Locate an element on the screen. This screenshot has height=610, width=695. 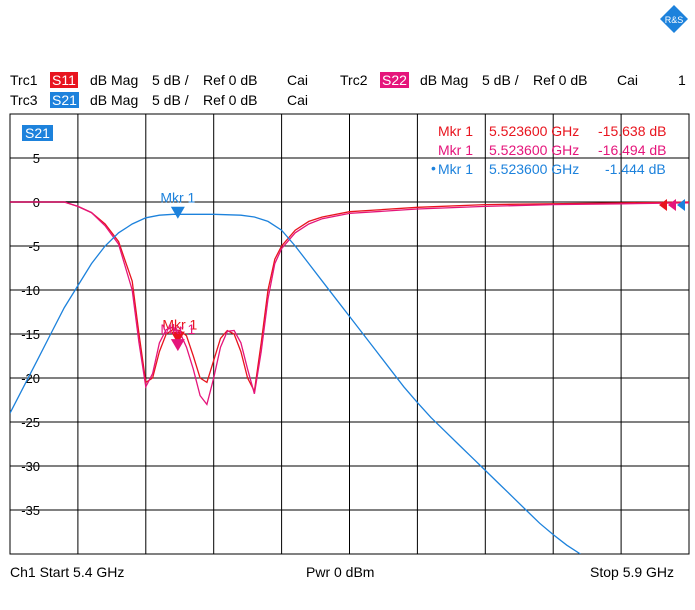
trace-name-trc1: Trc1 is located at coordinates (24, 80).